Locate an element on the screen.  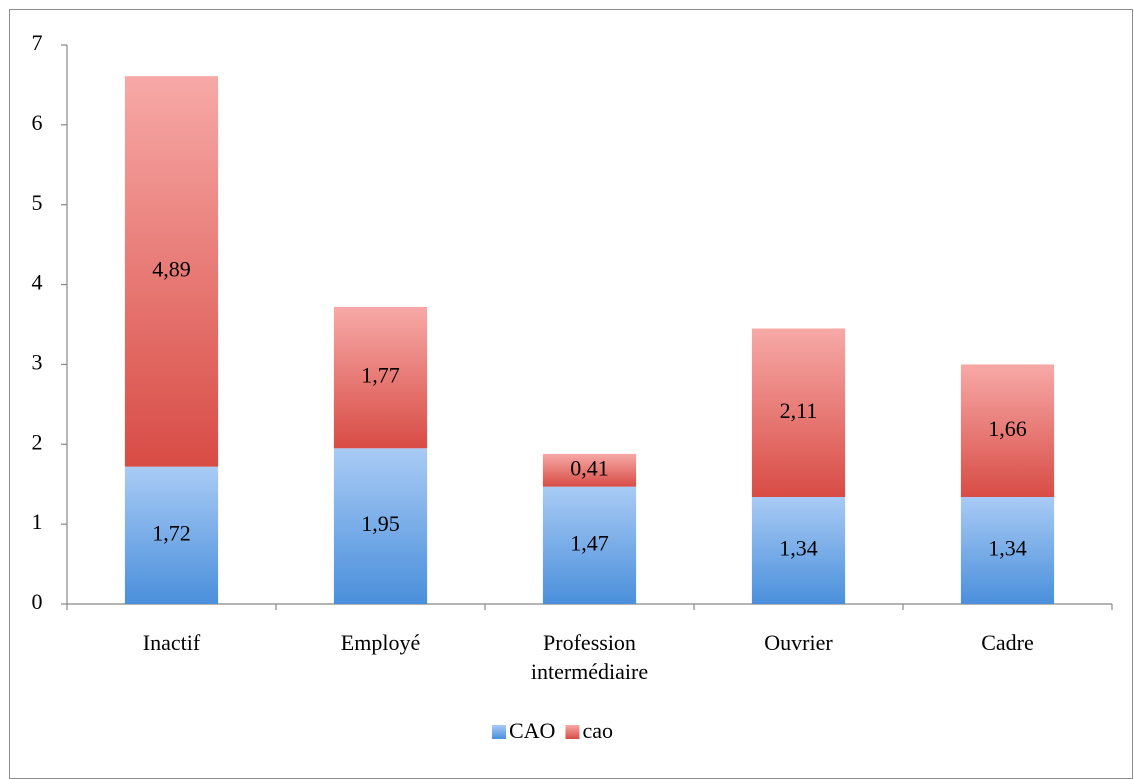
x-tick-label: Ouvrier is located at coordinates (798, 642).